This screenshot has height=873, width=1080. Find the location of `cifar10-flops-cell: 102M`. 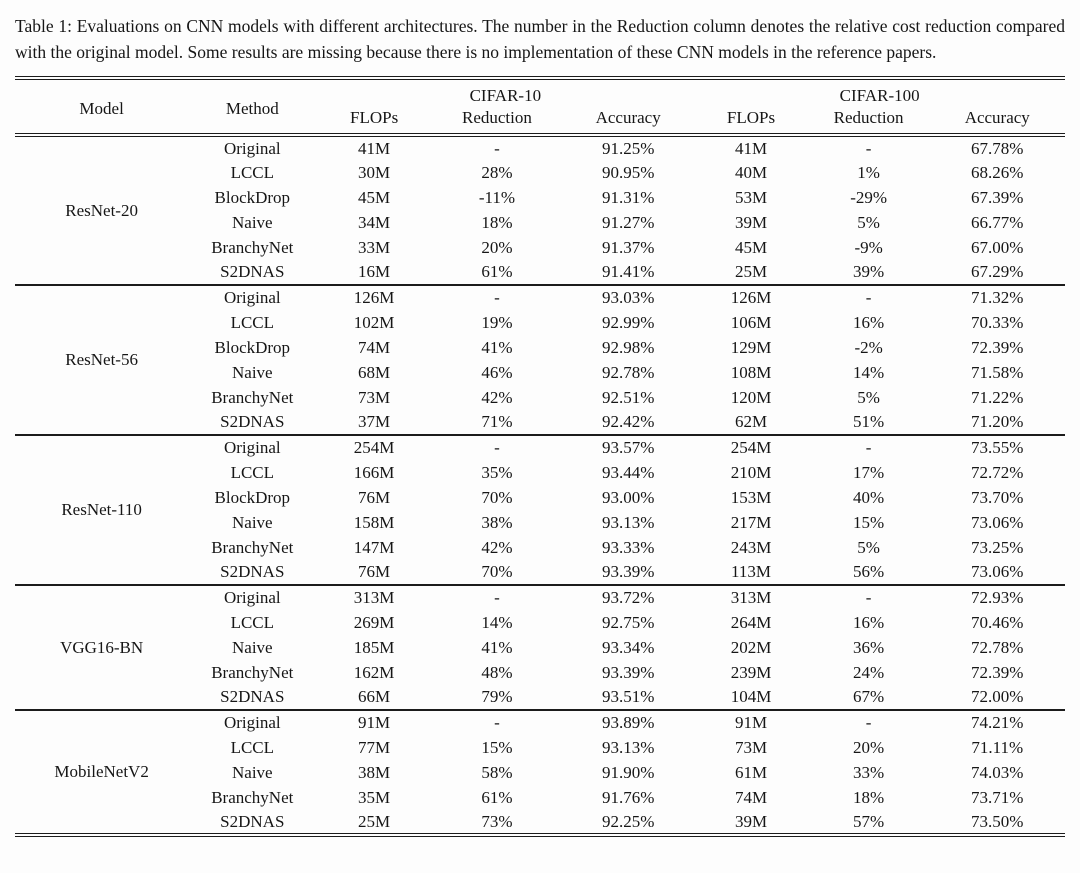

cifar10-flops-cell: 102M is located at coordinates (374, 322).